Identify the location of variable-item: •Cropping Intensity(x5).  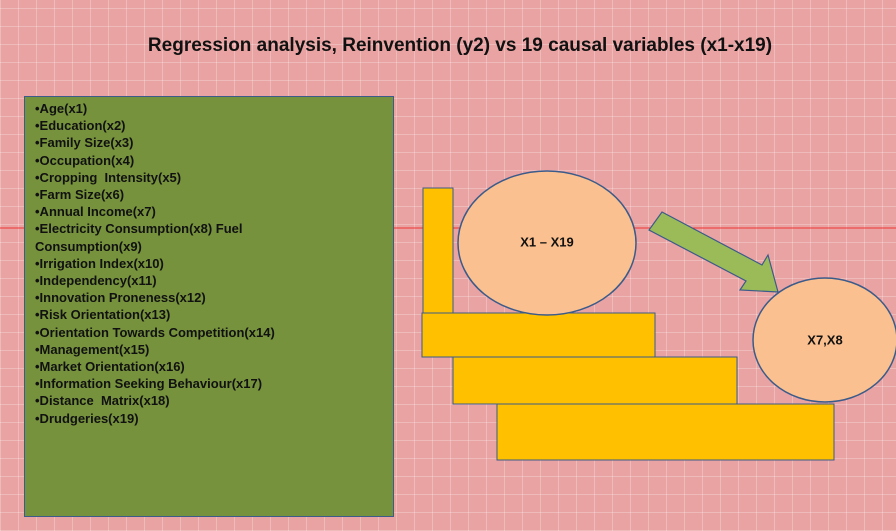
(108, 177).